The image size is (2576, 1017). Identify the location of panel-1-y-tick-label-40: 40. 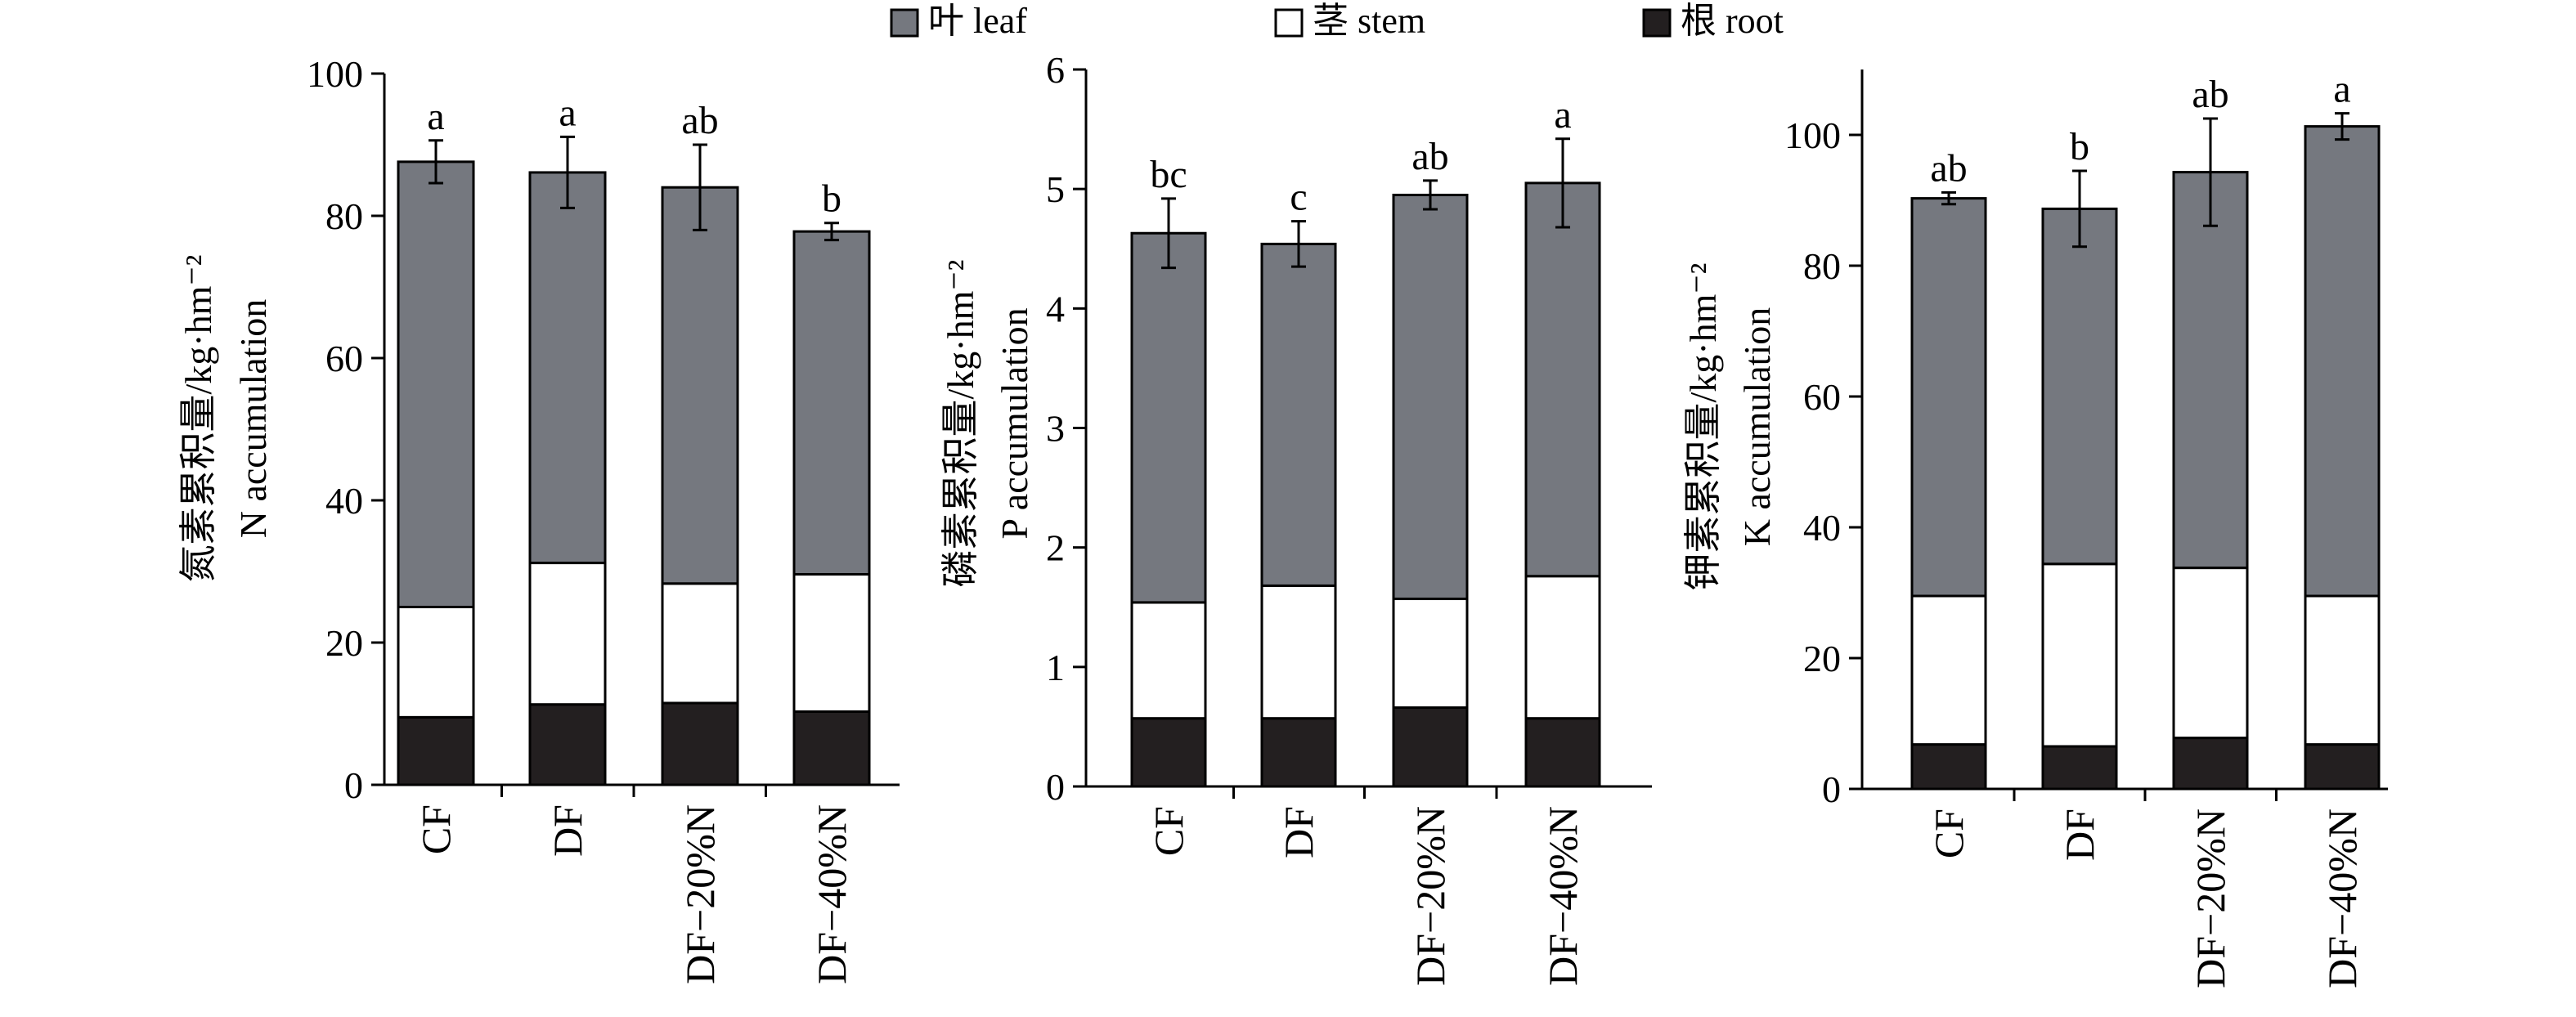
(344, 501).